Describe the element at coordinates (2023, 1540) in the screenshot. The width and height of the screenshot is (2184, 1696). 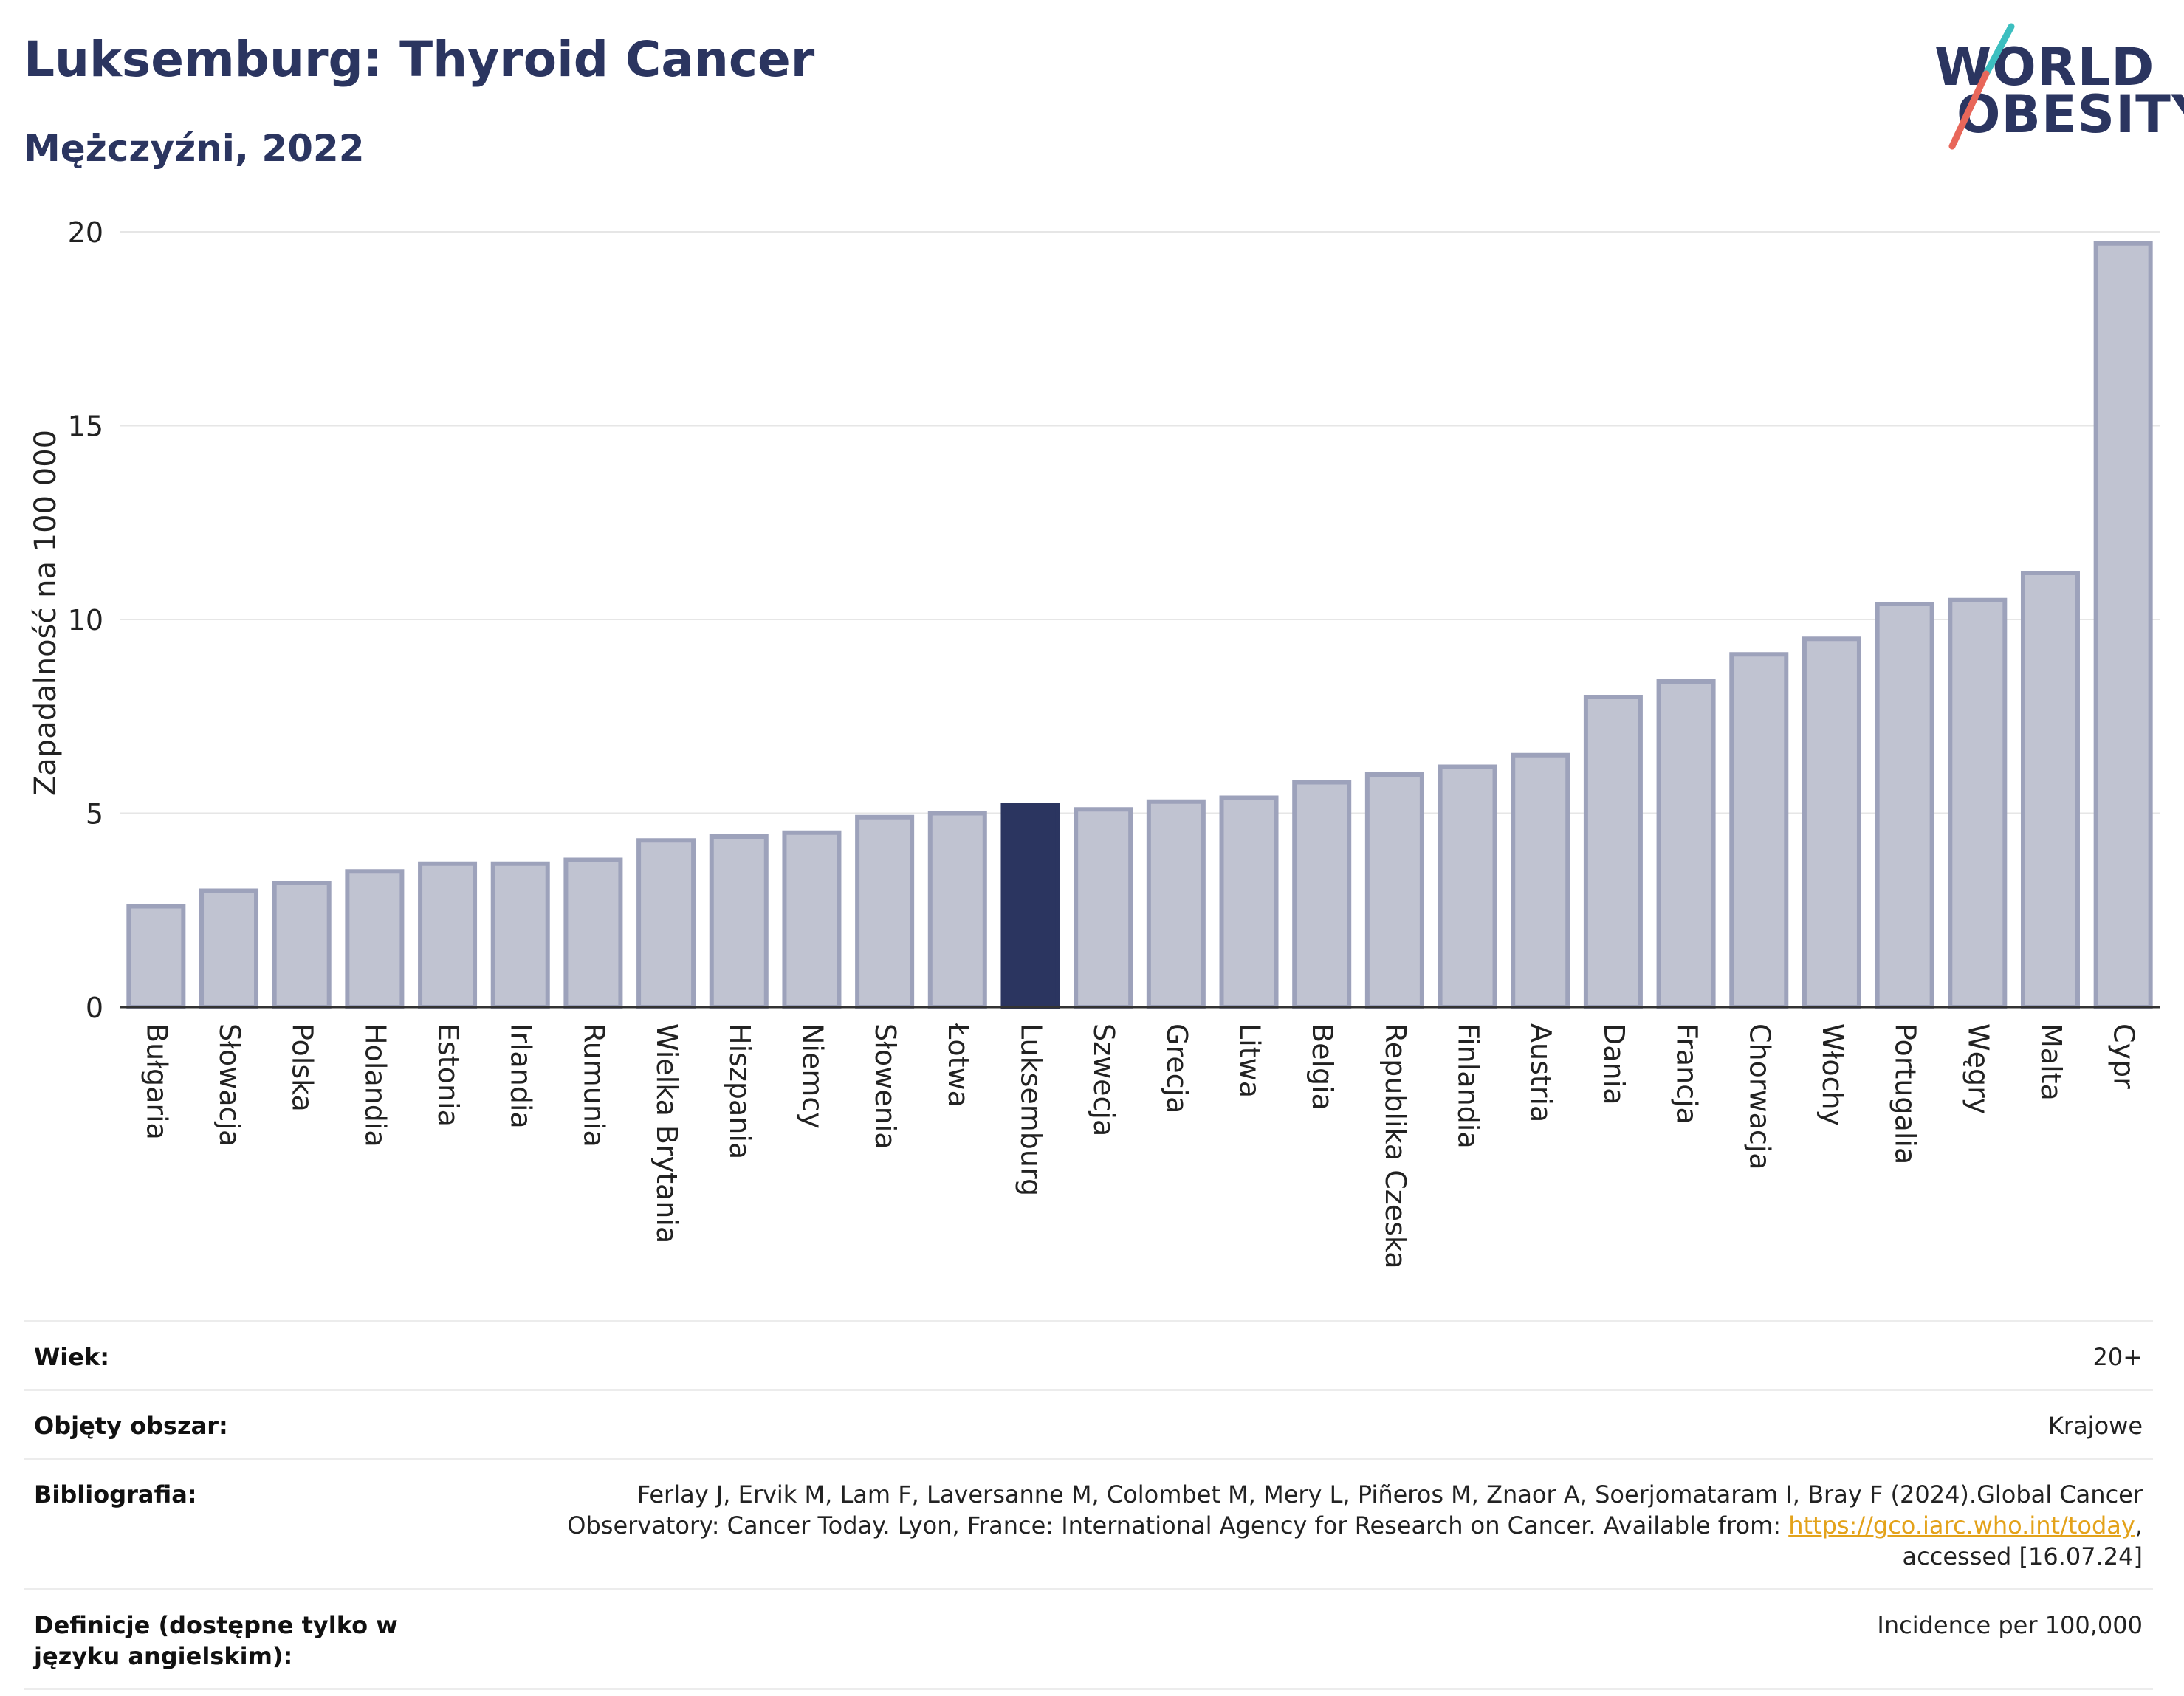
I see `bibliography-accessed: , accessed [16.07.24]` at that location.